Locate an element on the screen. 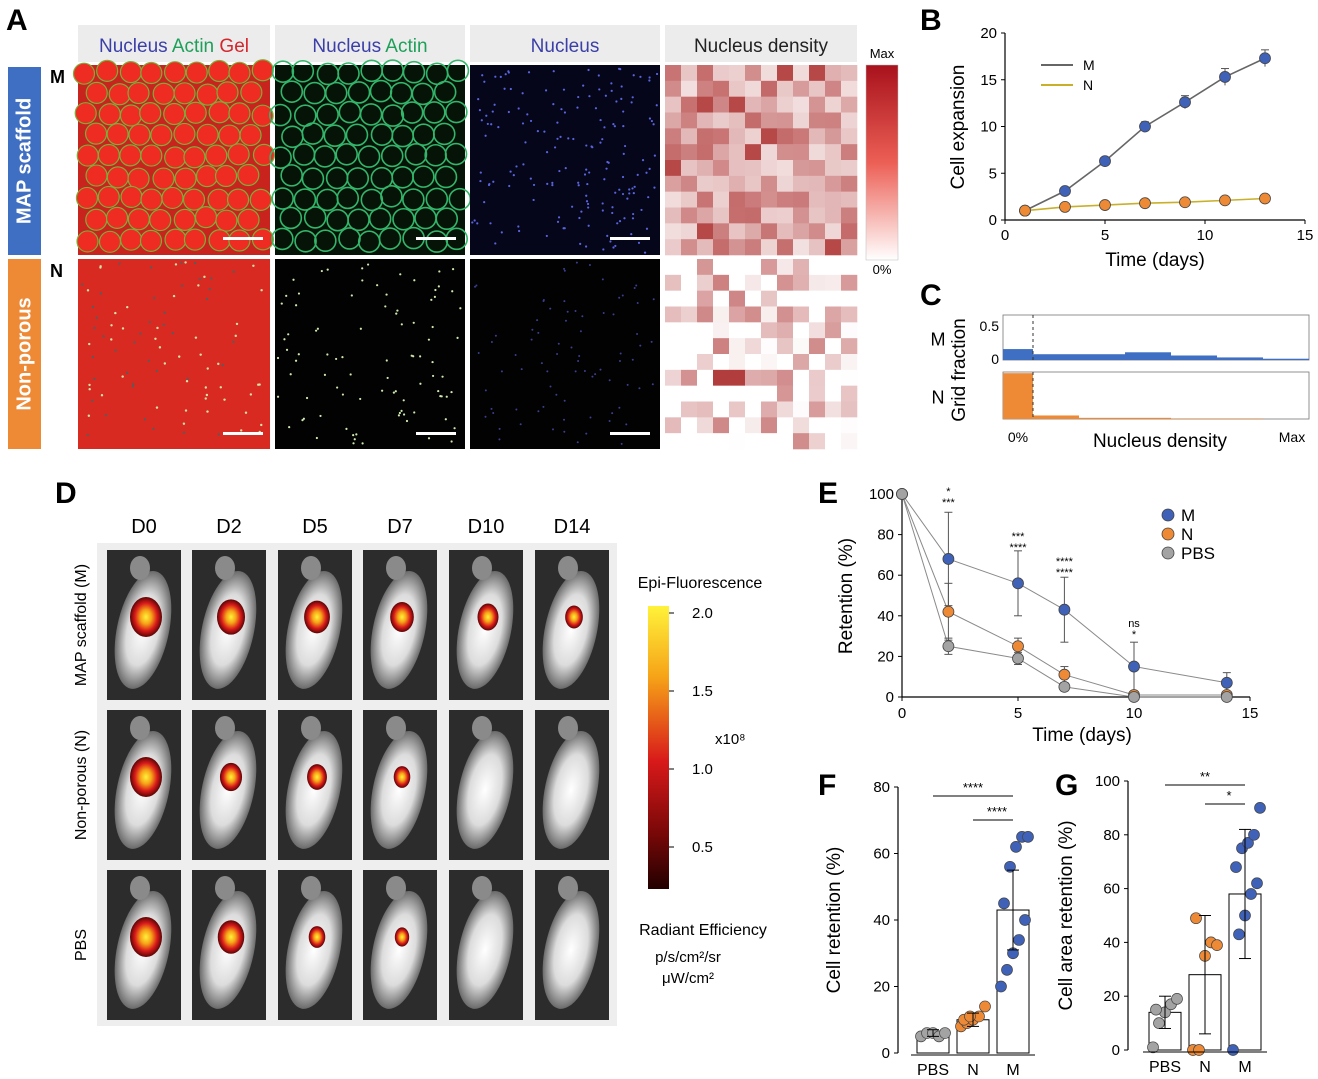 This screenshot has width=1318, height=1079. x-tick-label: 5 is located at coordinates (1018, 713).